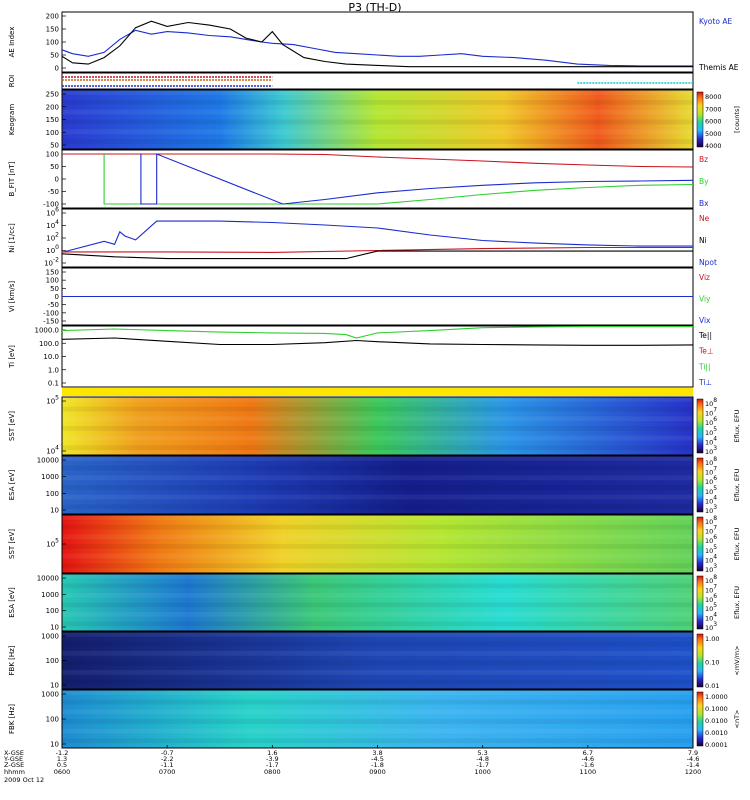 The width and height of the screenshot is (750, 800). What do you see at coordinates (737, 719) in the screenshot?
I see `fbk_b-cbar-label: <nT>` at bounding box center [737, 719].